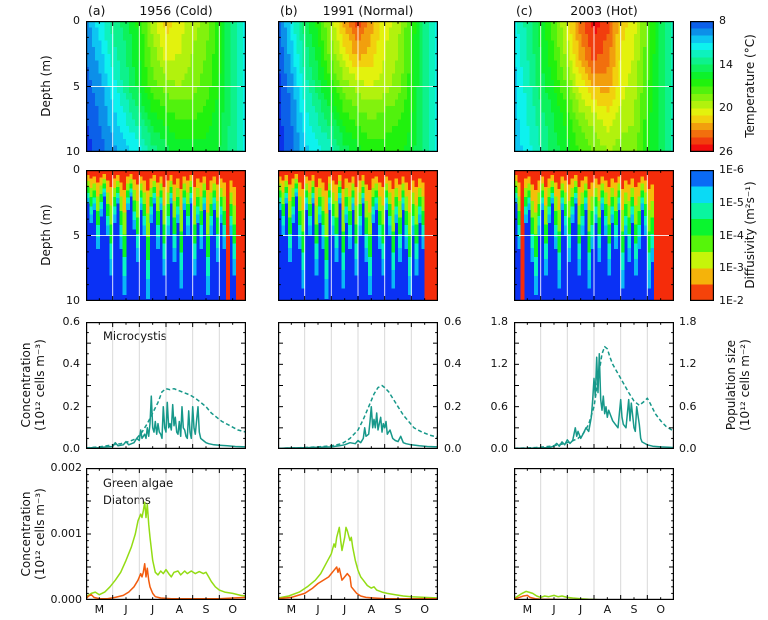  What do you see at coordinates (499, 322) in the screenshot?
I see `concentration-tick-label-c: 1.8` at bounding box center [499, 322].